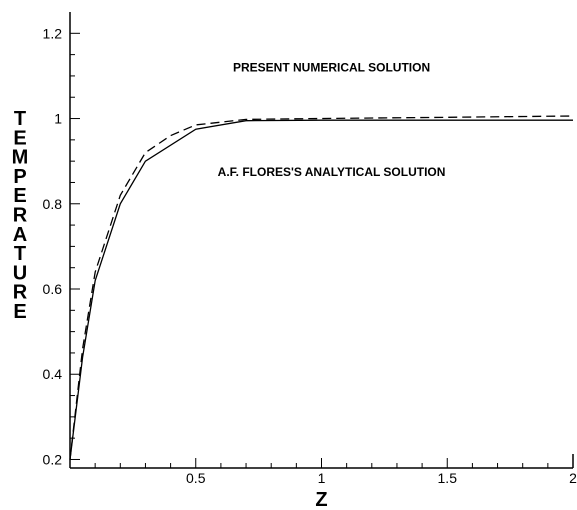 The height and width of the screenshot is (510, 577). What do you see at coordinates (53, 33) in the screenshot?
I see `y-tick-label: 1.2` at bounding box center [53, 33].